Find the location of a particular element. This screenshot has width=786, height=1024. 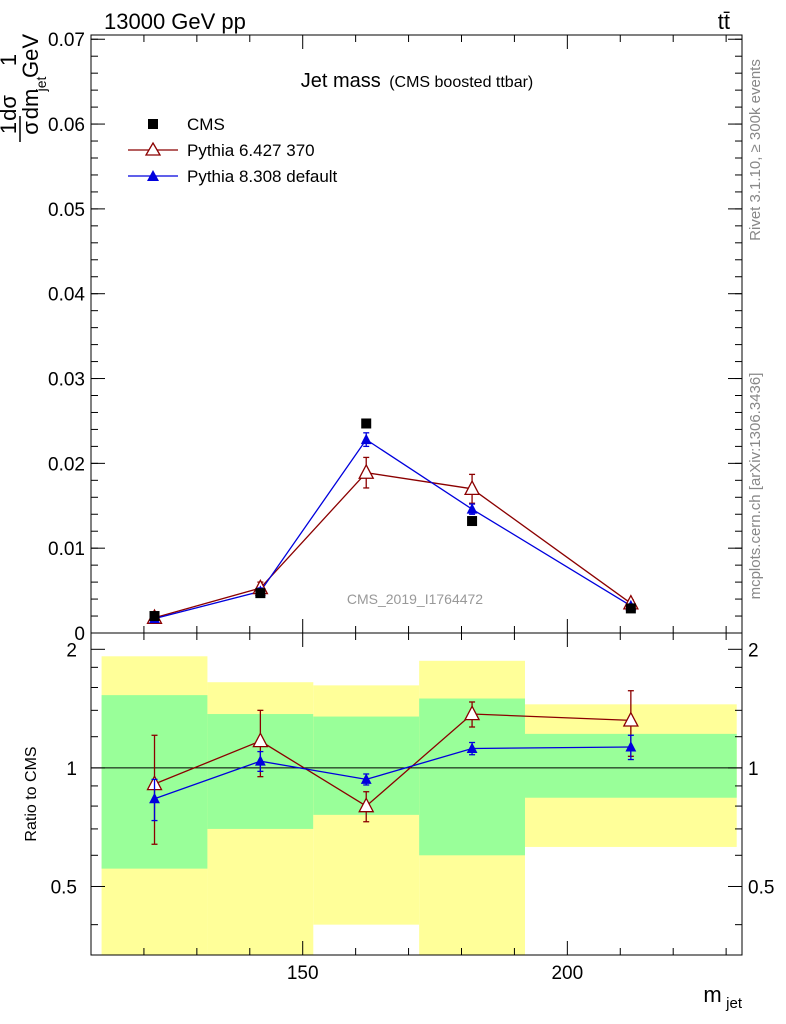

ylabel-sigma: σ is located at coordinates (30, 128).